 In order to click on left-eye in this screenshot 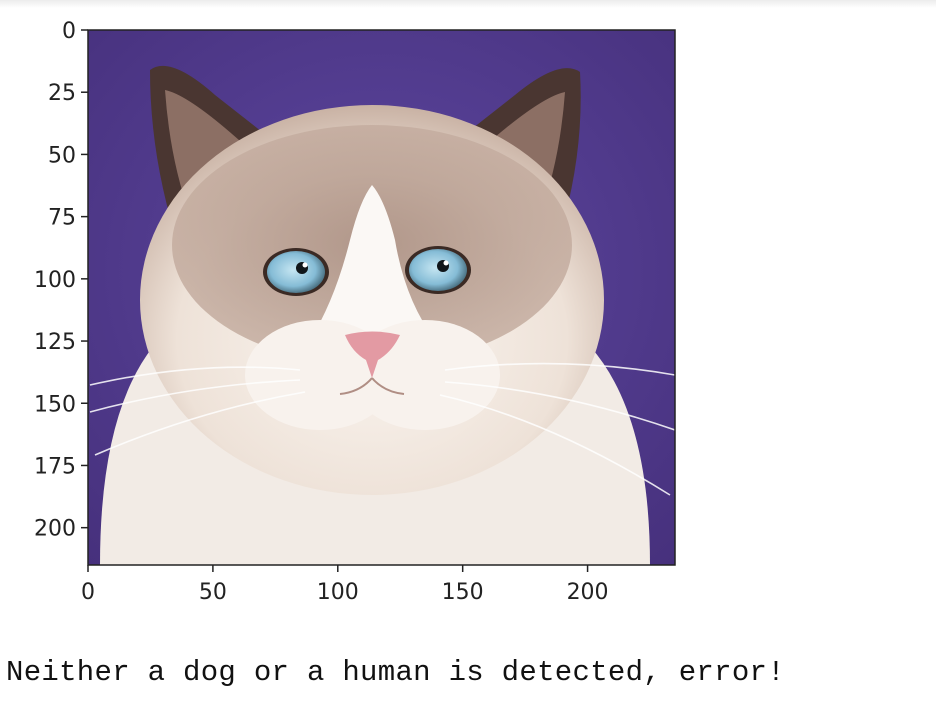, I will do `click(296, 272)`.